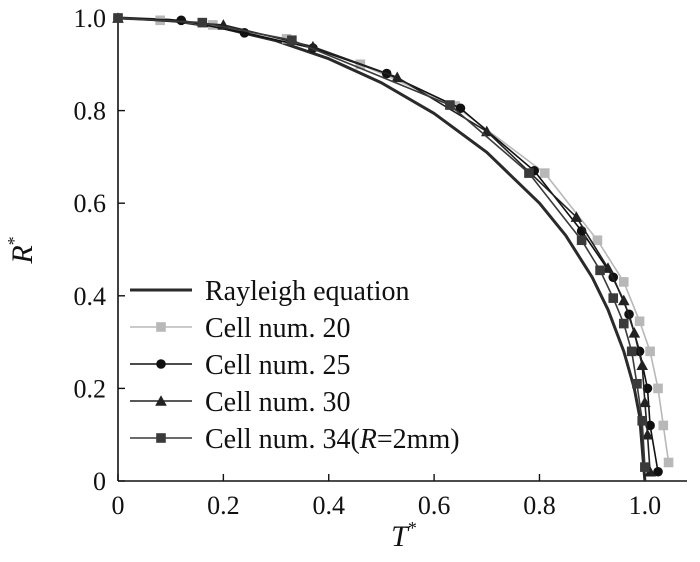 The height and width of the screenshot is (562, 700). What do you see at coordinates (412, 528) in the screenshot?
I see `x-axis-title-superscript: *` at bounding box center [412, 528].